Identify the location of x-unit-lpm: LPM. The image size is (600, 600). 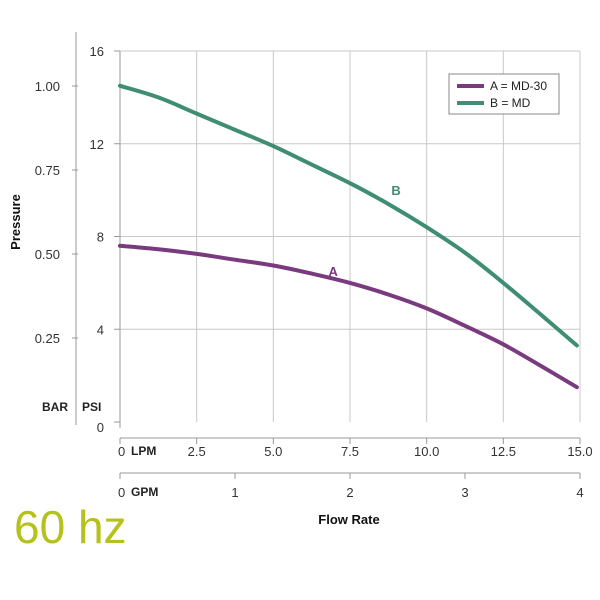
(143, 451).